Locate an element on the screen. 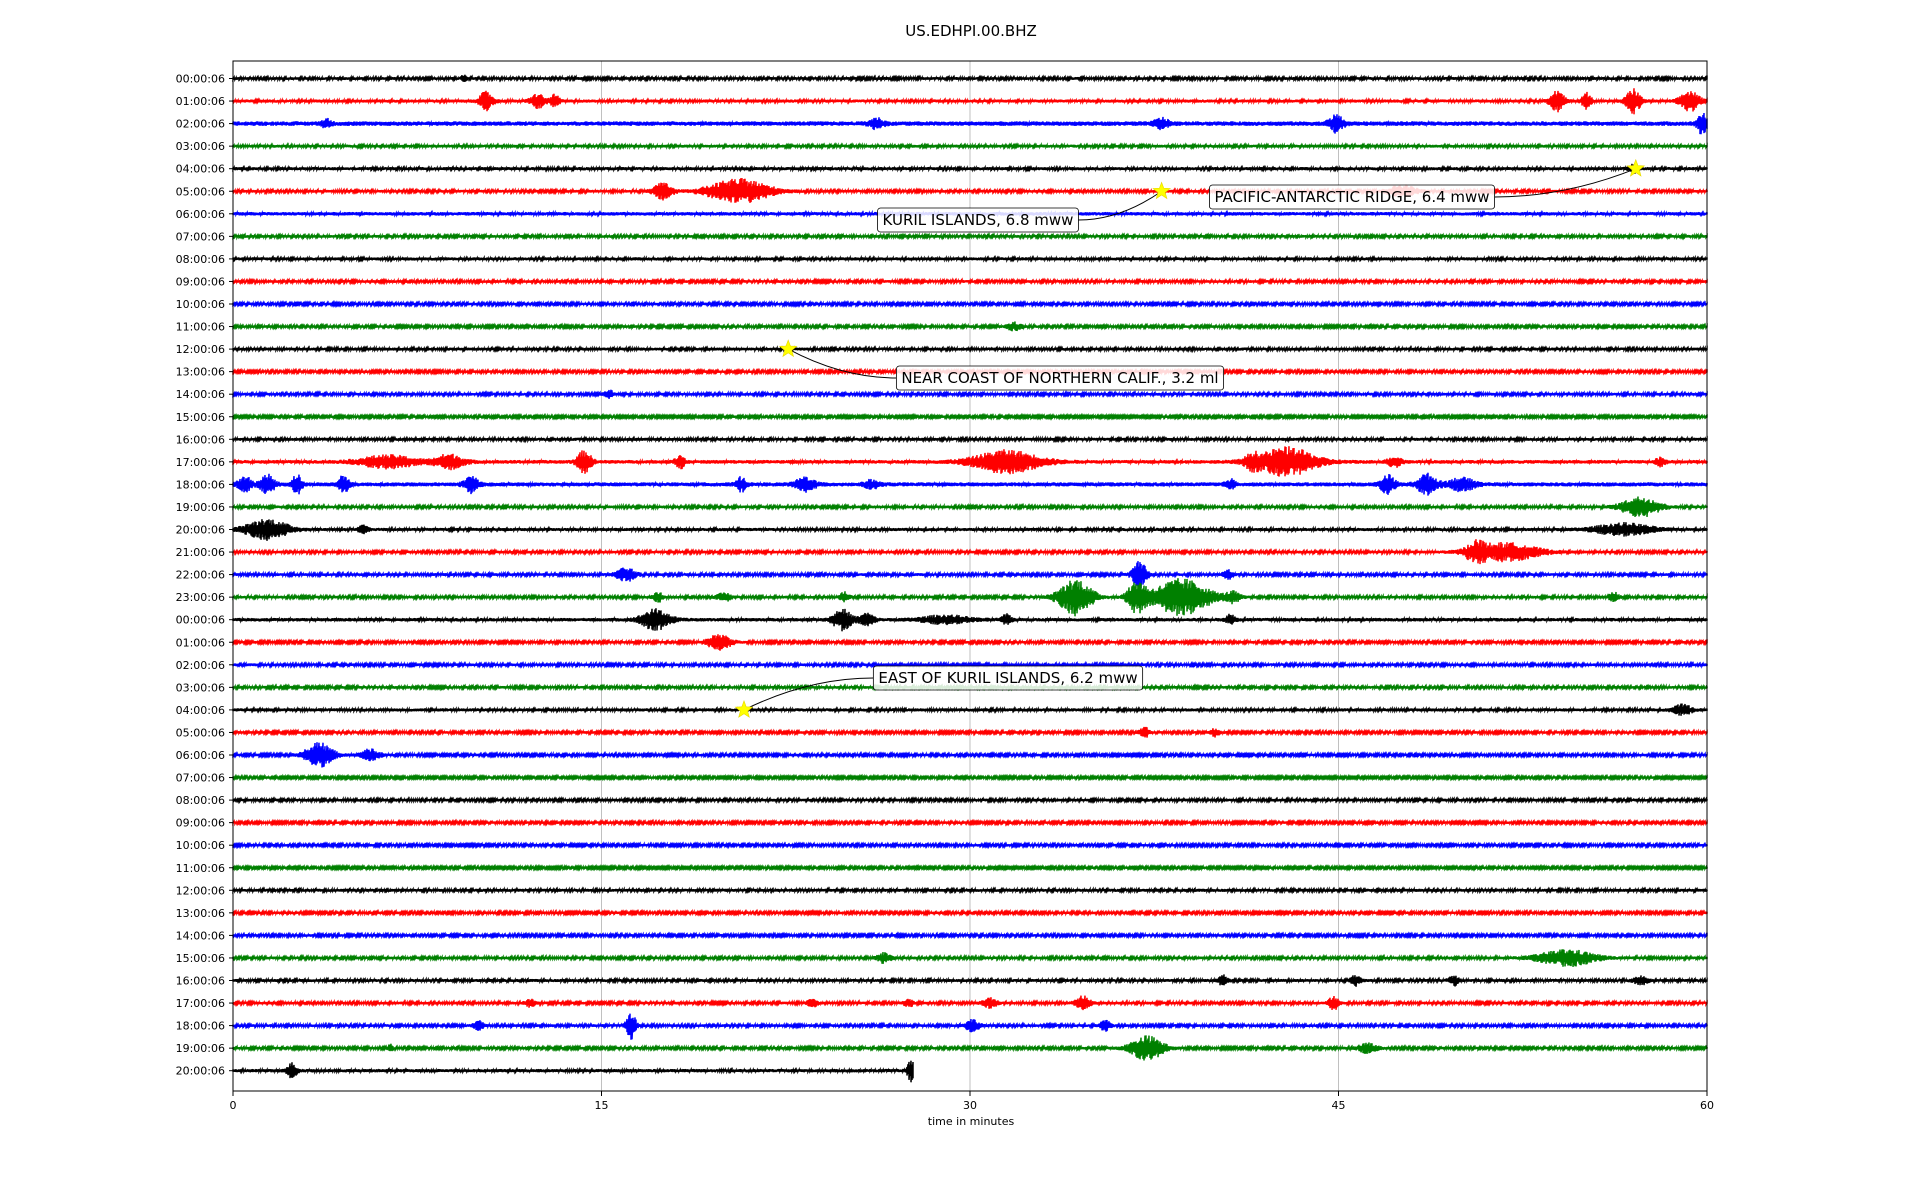  y-tick-label: 06:00:06 is located at coordinates (200, 214).